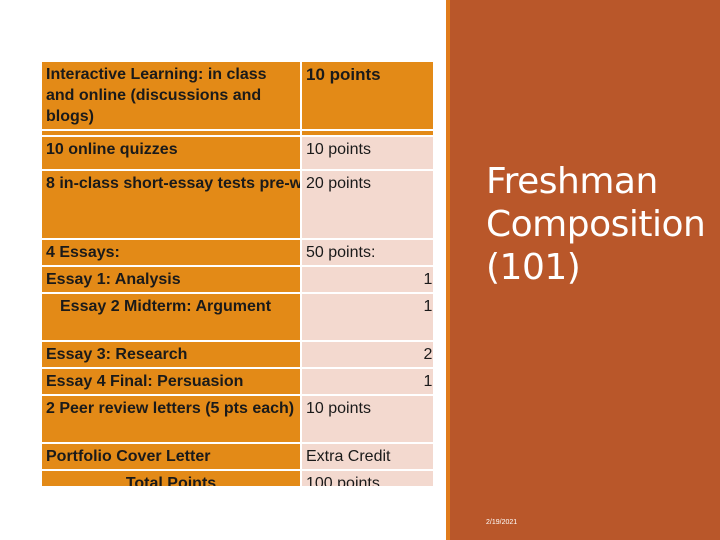  I want to click on table-row: Essay 1: Analysis 10 poin, so click(236, 279).